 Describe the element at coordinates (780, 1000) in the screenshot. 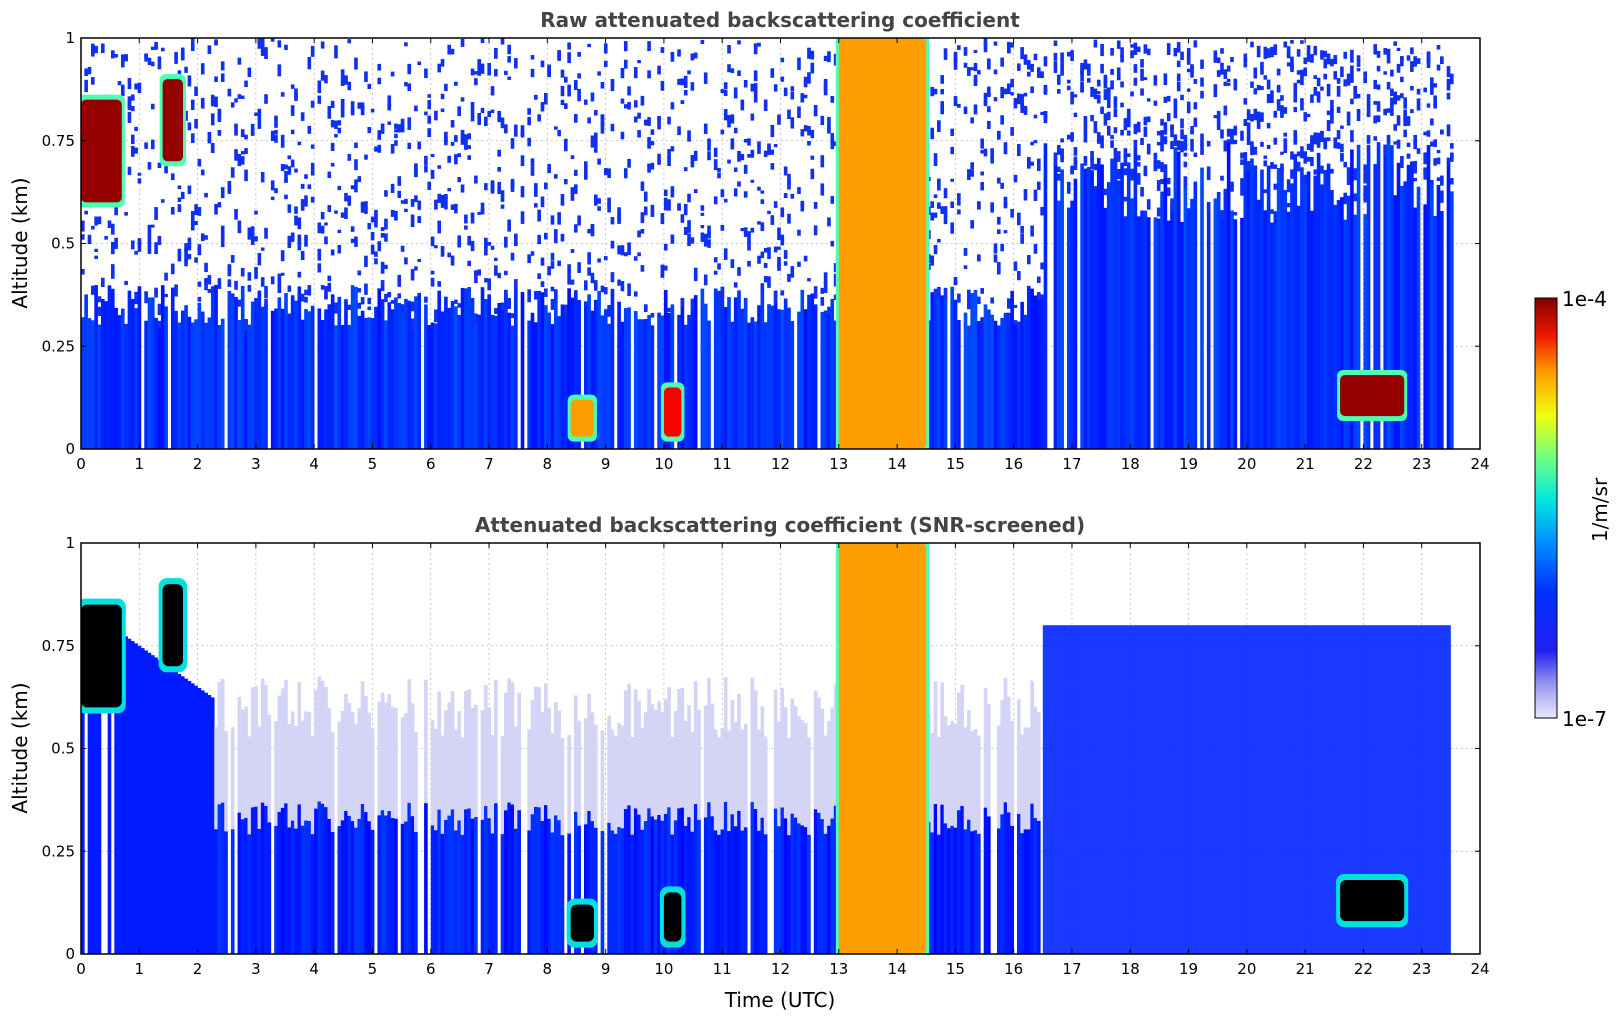

I see `panel-screened-xlabel: Time (UTC)` at that location.